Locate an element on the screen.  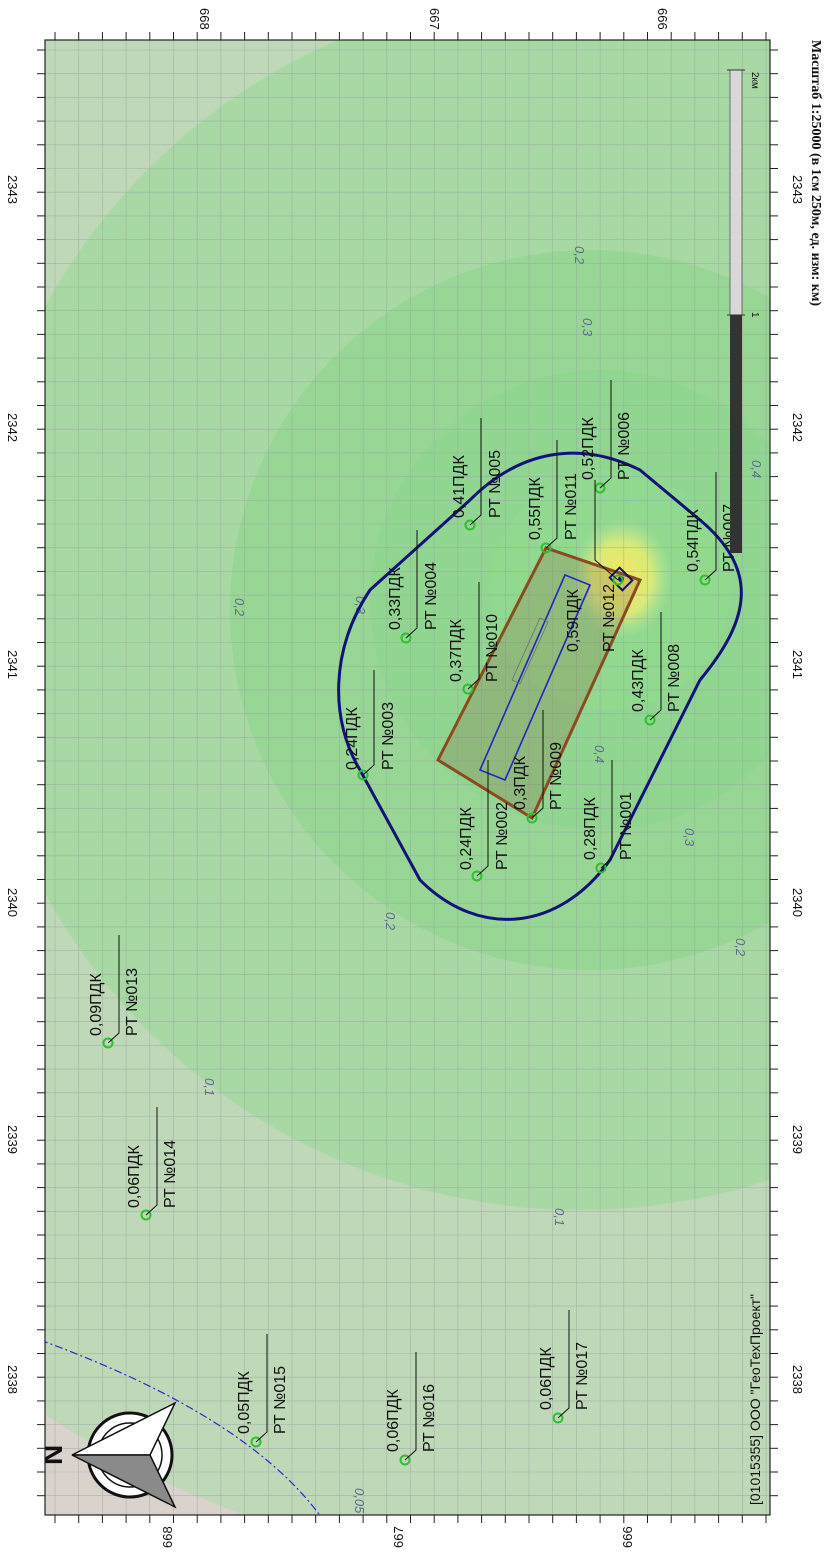
axis-left-label: 2343 is located at coordinates (12, 189).